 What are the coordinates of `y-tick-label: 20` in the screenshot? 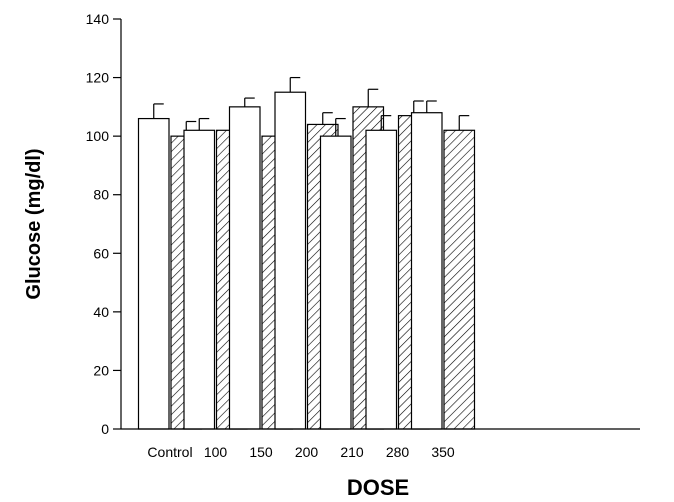 It's located at (101, 370).